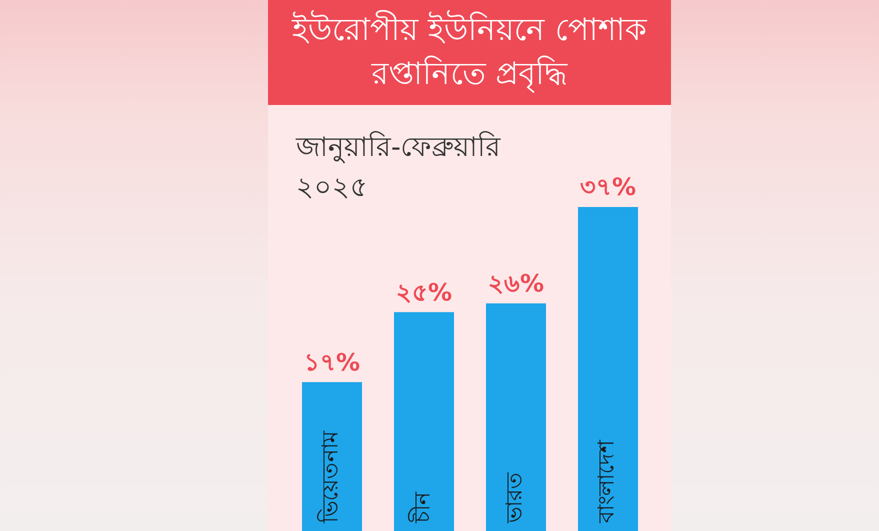  Describe the element at coordinates (607, 481) in the screenshot. I see `x-tick-label: বাংলাদেশ` at that location.